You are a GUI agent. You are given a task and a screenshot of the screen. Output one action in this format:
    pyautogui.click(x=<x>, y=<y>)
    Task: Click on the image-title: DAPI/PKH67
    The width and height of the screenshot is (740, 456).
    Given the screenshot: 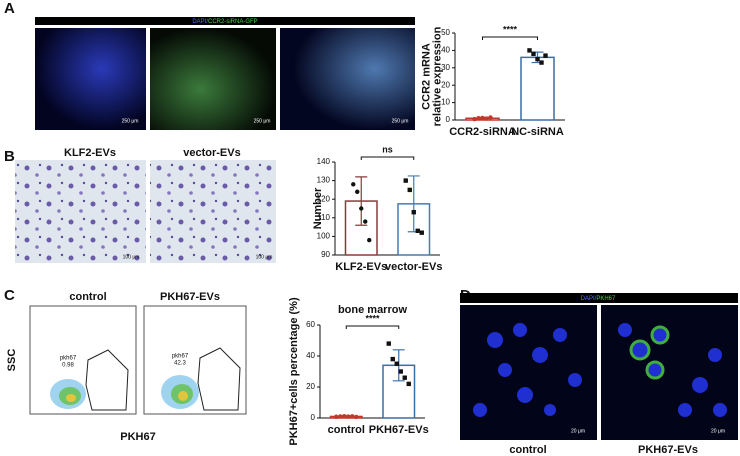 What is the action you would take?
    pyautogui.click(x=598, y=299)
    